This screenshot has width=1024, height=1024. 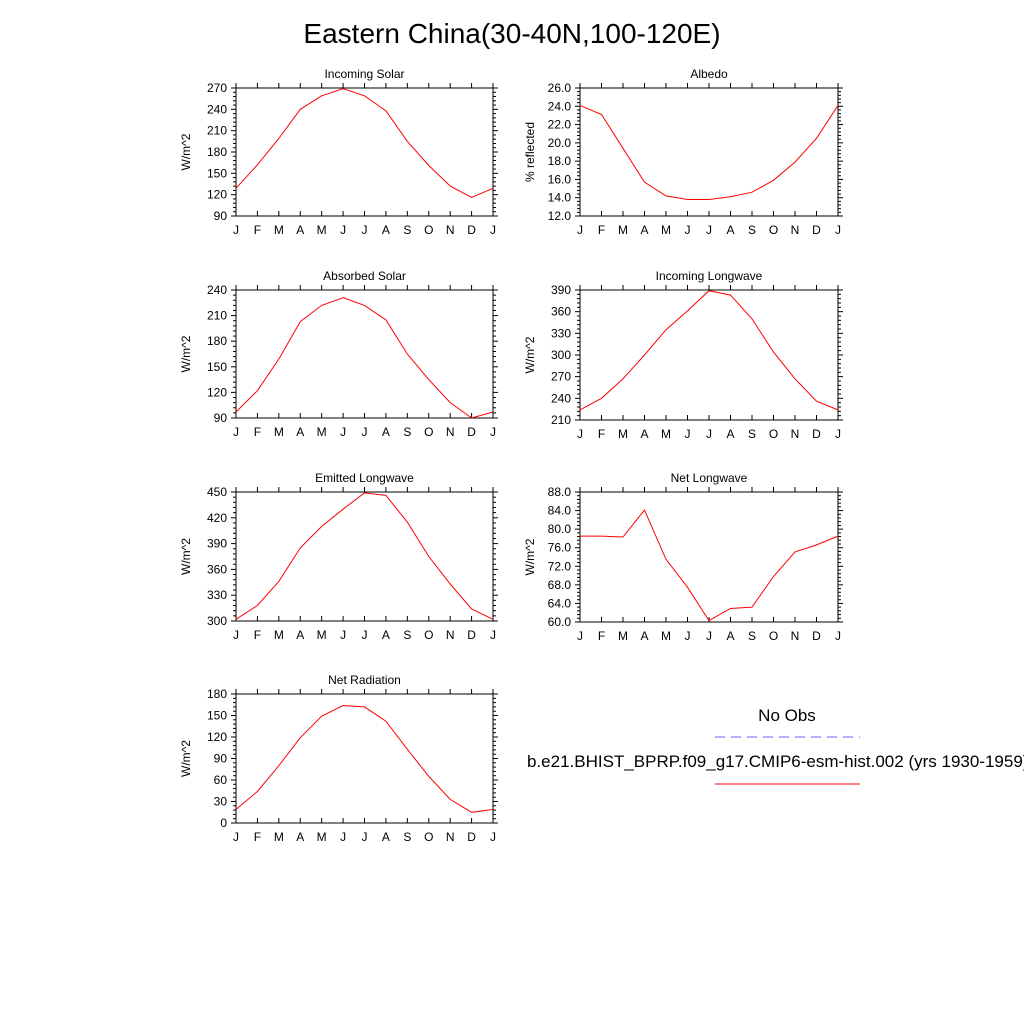 I want to click on y-tick-label: 0, so click(x=223, y=823).